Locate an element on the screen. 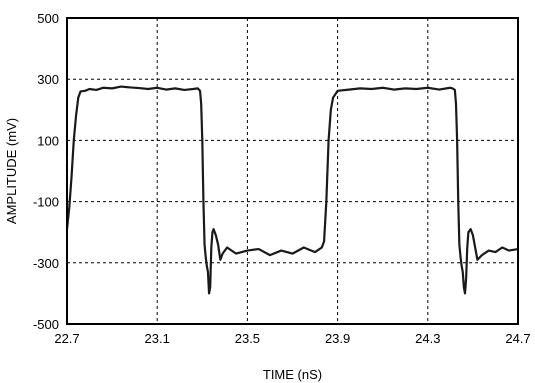 The image size is (535, 383). x-tick-label: 22.7 is located at coordinates (66, 338).